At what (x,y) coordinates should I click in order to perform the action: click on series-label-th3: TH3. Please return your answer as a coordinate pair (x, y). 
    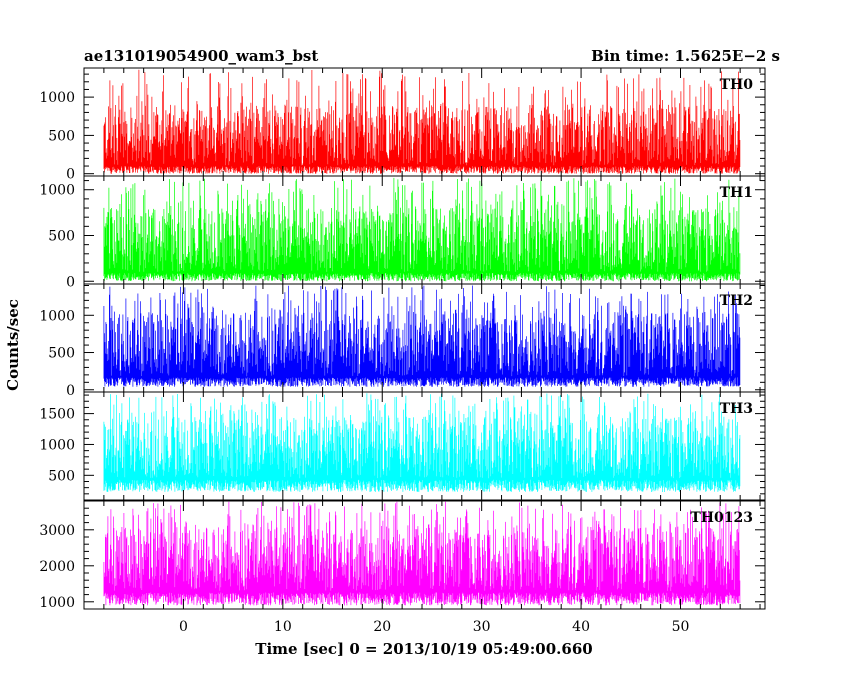
    Looking at the image, I should click on (736, 409).